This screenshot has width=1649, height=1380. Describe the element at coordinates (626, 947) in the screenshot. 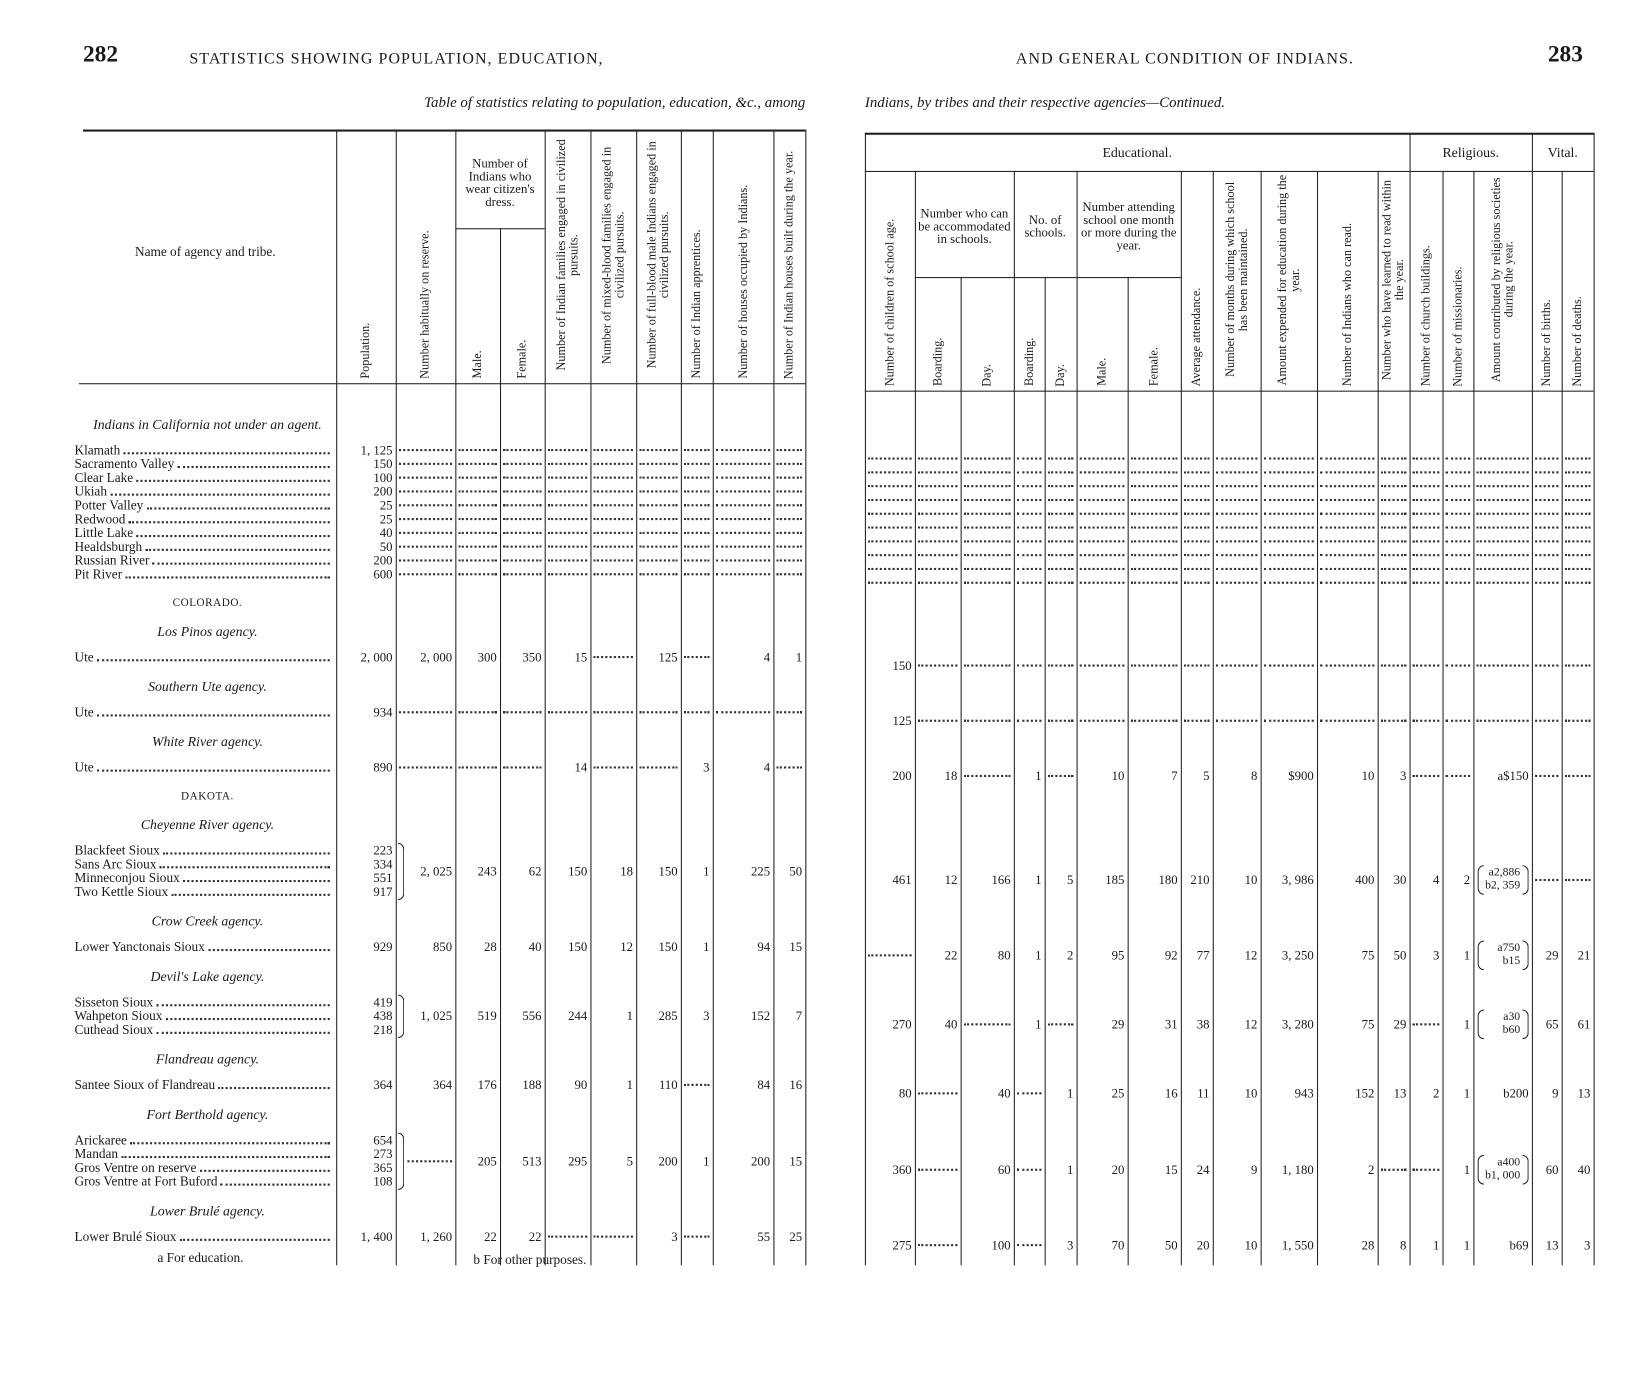

I see `cell-value: 12` at that location.